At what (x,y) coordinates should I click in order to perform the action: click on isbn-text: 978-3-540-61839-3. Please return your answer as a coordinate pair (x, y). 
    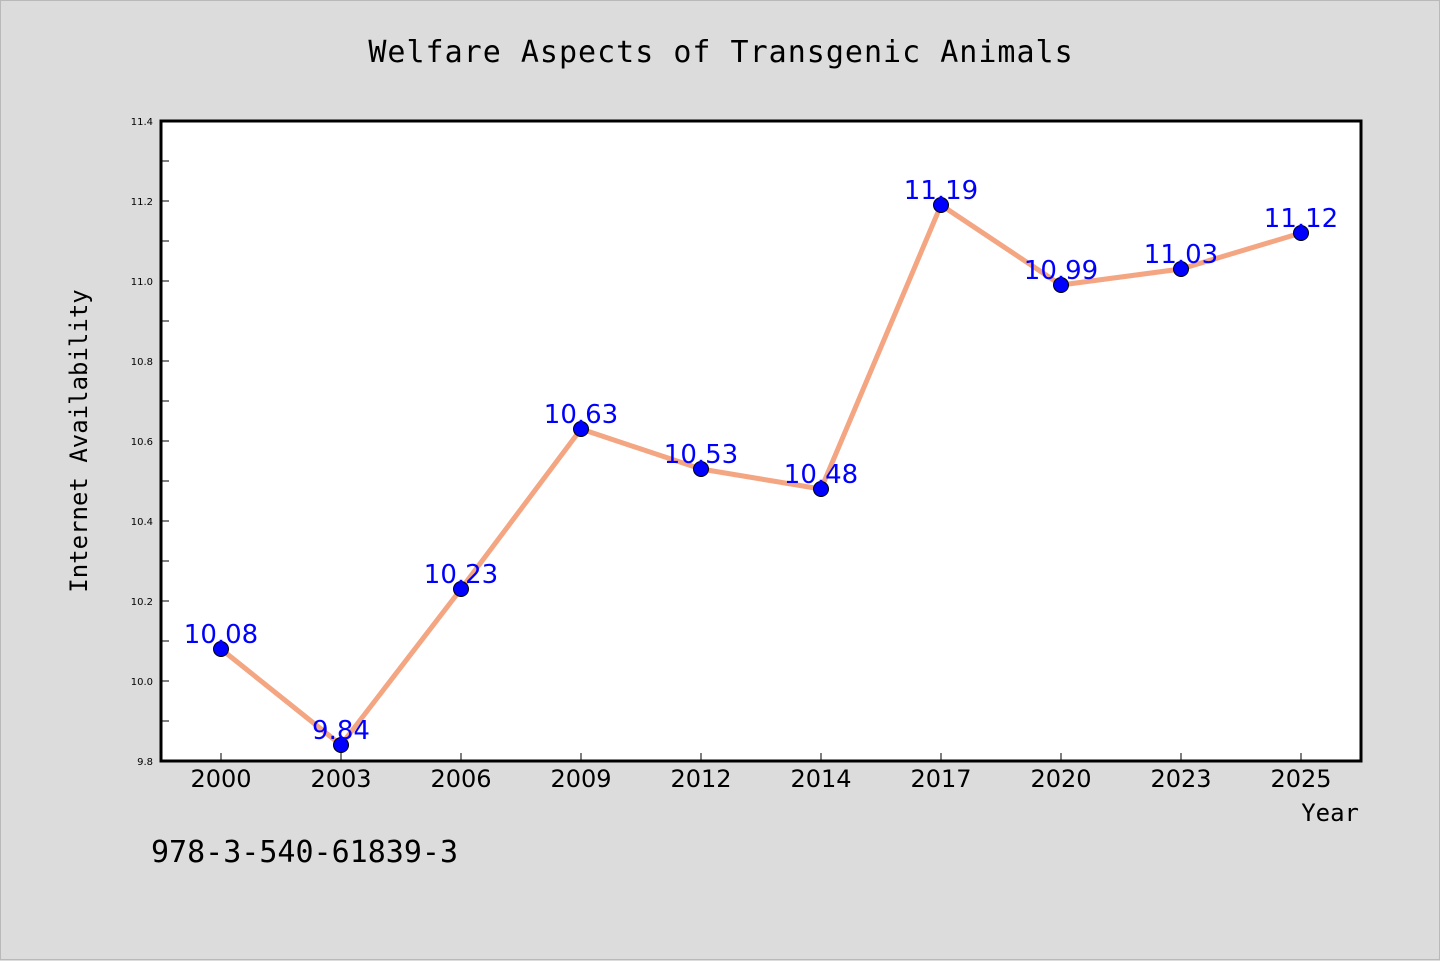
    Looking at the image, I should click on (305, 852).